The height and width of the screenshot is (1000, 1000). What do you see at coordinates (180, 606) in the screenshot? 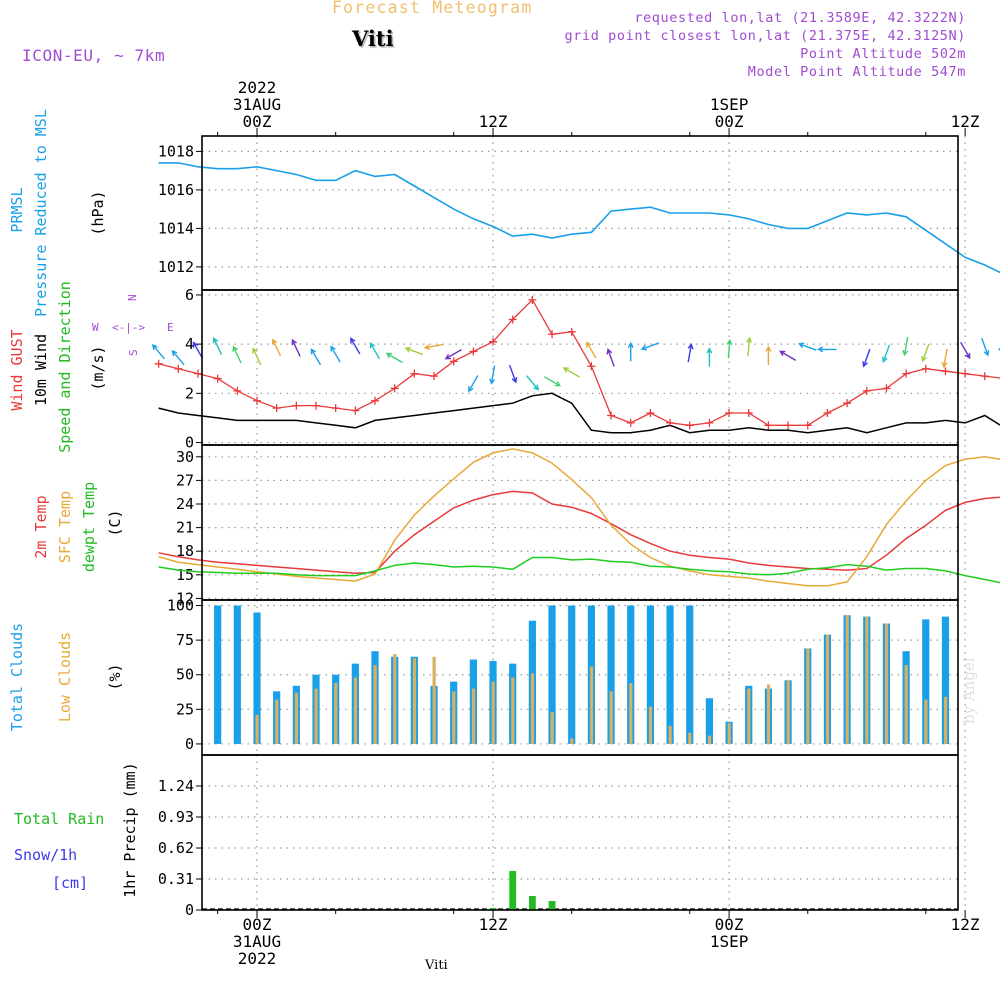
I see `y-tick-label: 100` at bounding box center [180, 606].